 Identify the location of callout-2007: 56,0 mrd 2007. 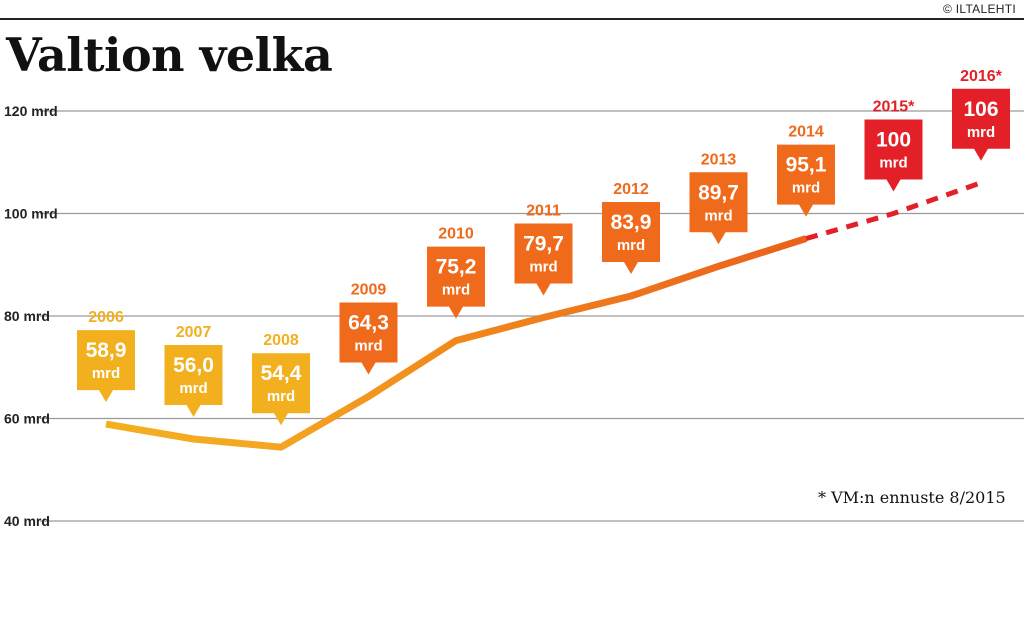
(193, 370).